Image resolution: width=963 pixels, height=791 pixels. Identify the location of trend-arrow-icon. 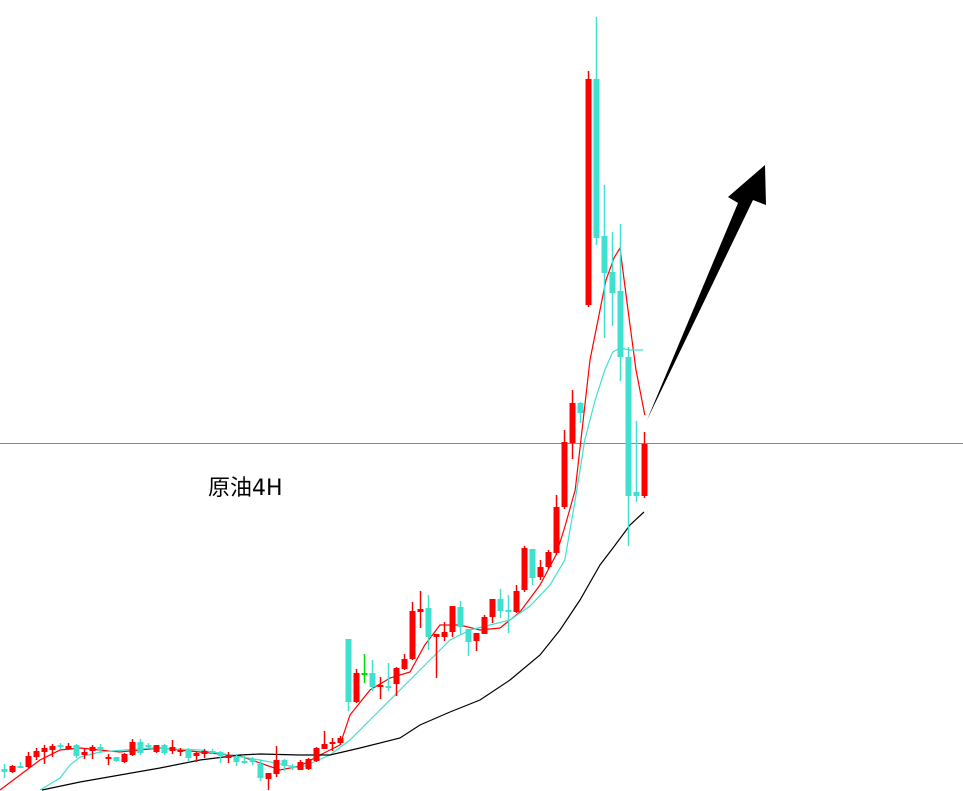
(706, 292).